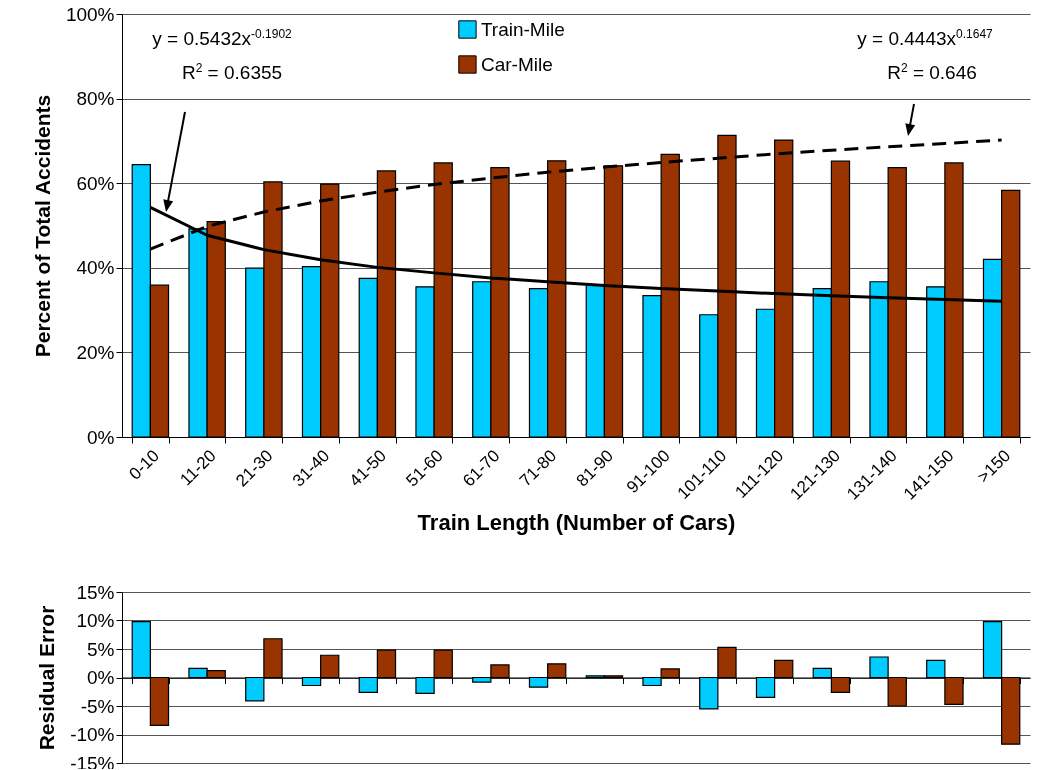 The width and height of the screenshot is (1038, 770). What do you see at coordinates (576, 522) in the screenshot?
I see `x-axis-title: Train Length (Number of Cars)` at bounding box center [576, 522].